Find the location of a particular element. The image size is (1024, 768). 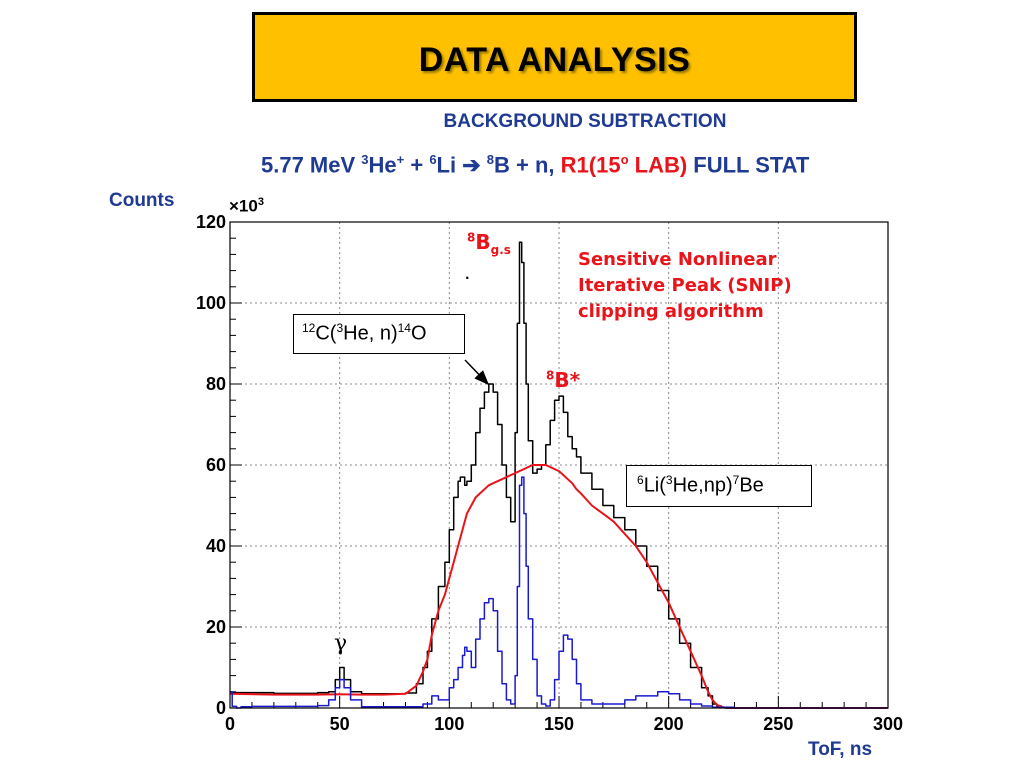

y-tick-label: 0 is located at coordinates (221, 708).